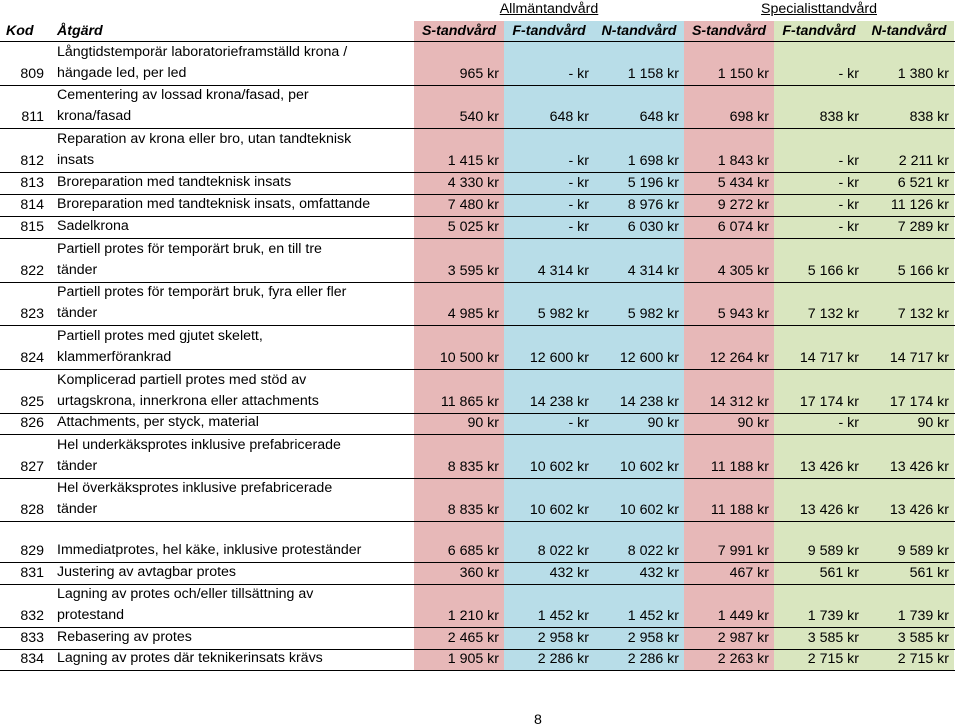 This screenshot has height=728, width=960. Describe the element at coordinates (158, 422) in the screenshot. I see `row-atgard-line: Attachments, per styck, material` at that location.